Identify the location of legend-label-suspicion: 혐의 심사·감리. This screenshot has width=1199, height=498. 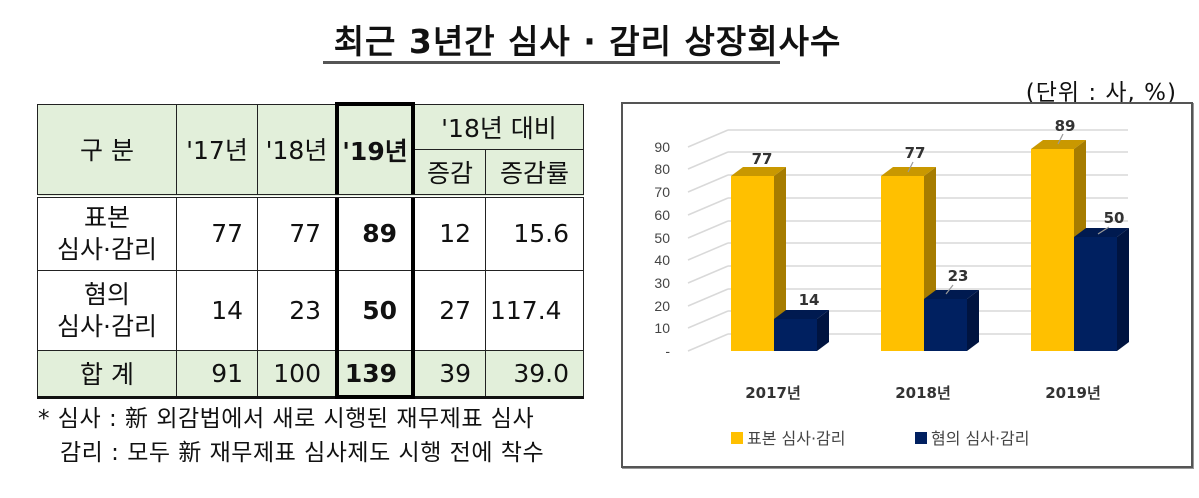
(980, 438).